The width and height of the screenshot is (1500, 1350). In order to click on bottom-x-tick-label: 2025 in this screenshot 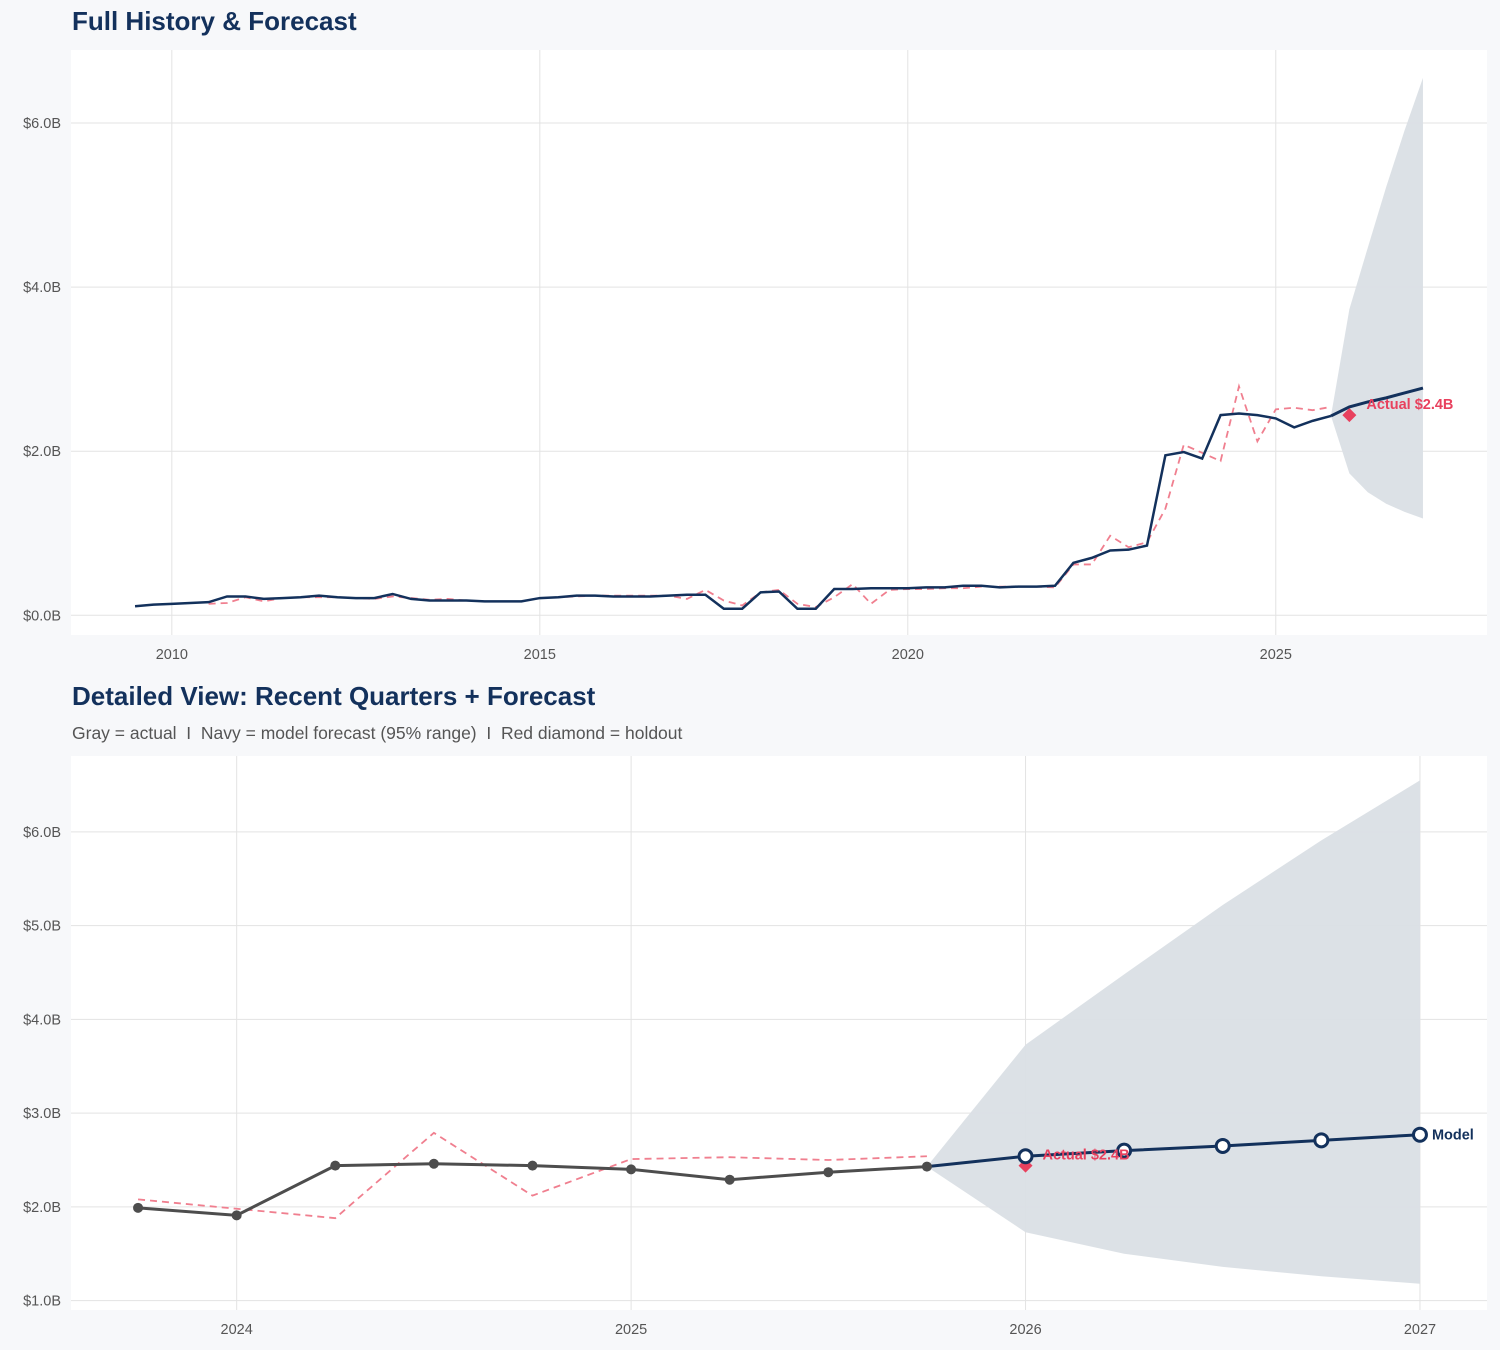, I will do `click(631, 1330)`.